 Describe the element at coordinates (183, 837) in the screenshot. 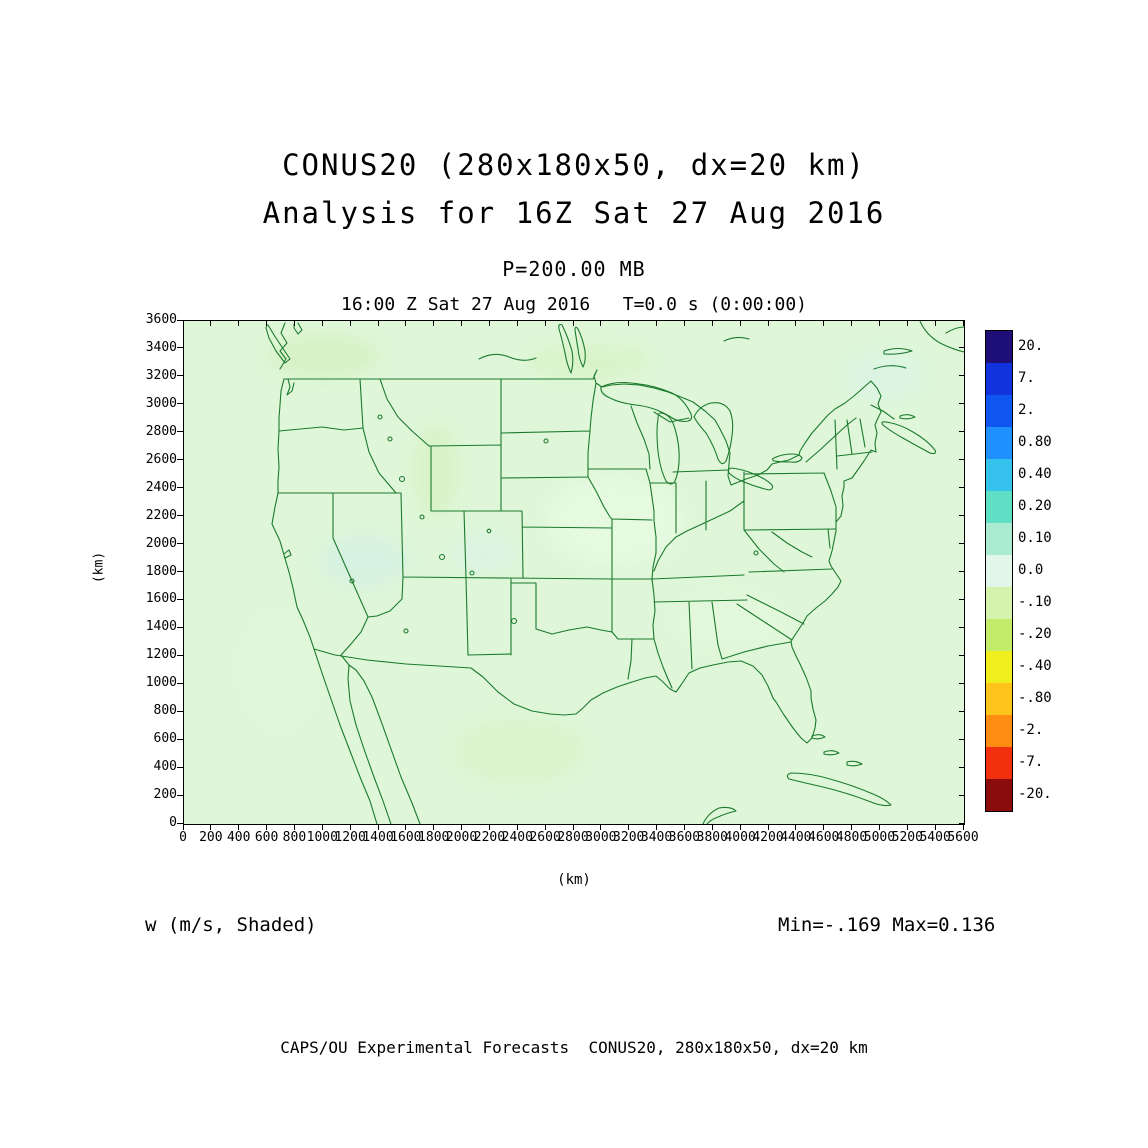

I see `x-tick-label: 0` at that location.